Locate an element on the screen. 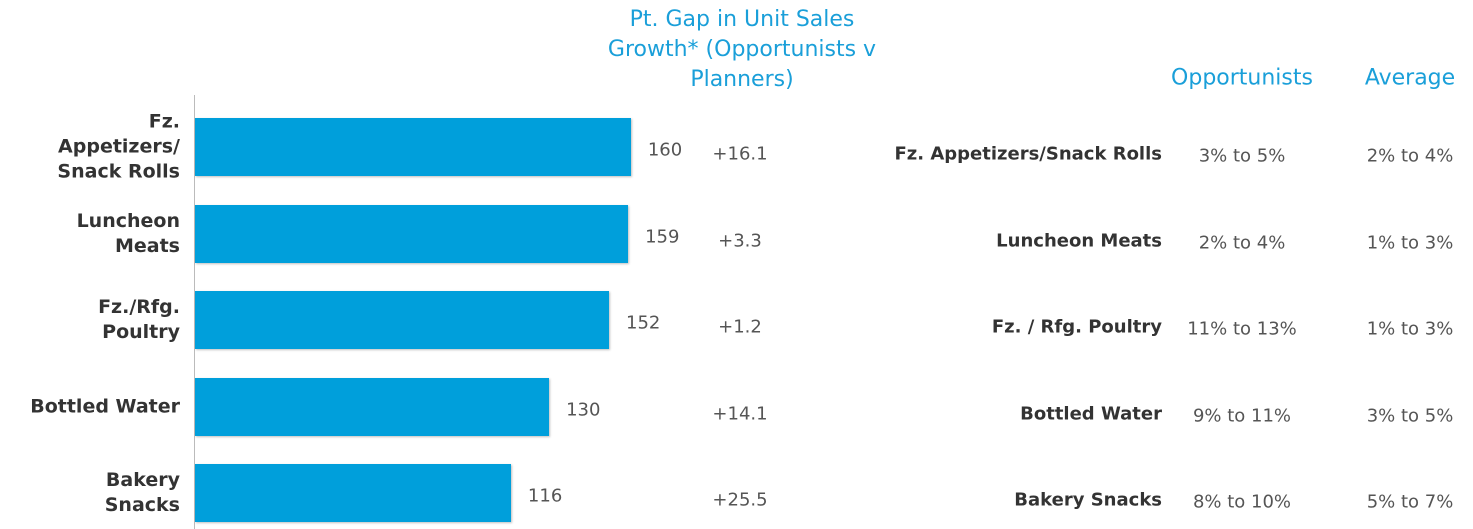  category-label: Fz./Rfg. Poultry is located at coordinates (139, 319).